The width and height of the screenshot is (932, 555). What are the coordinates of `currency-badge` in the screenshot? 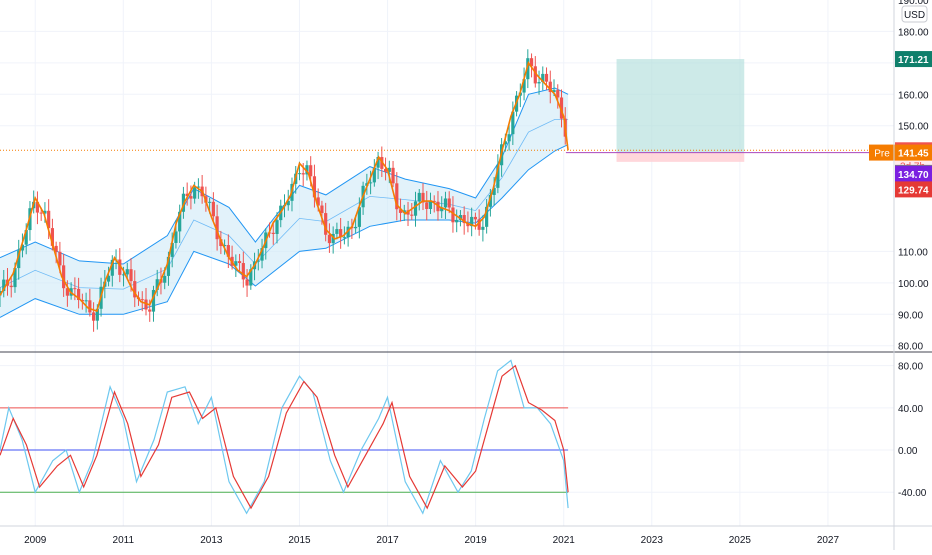 It's located at (914, 14).